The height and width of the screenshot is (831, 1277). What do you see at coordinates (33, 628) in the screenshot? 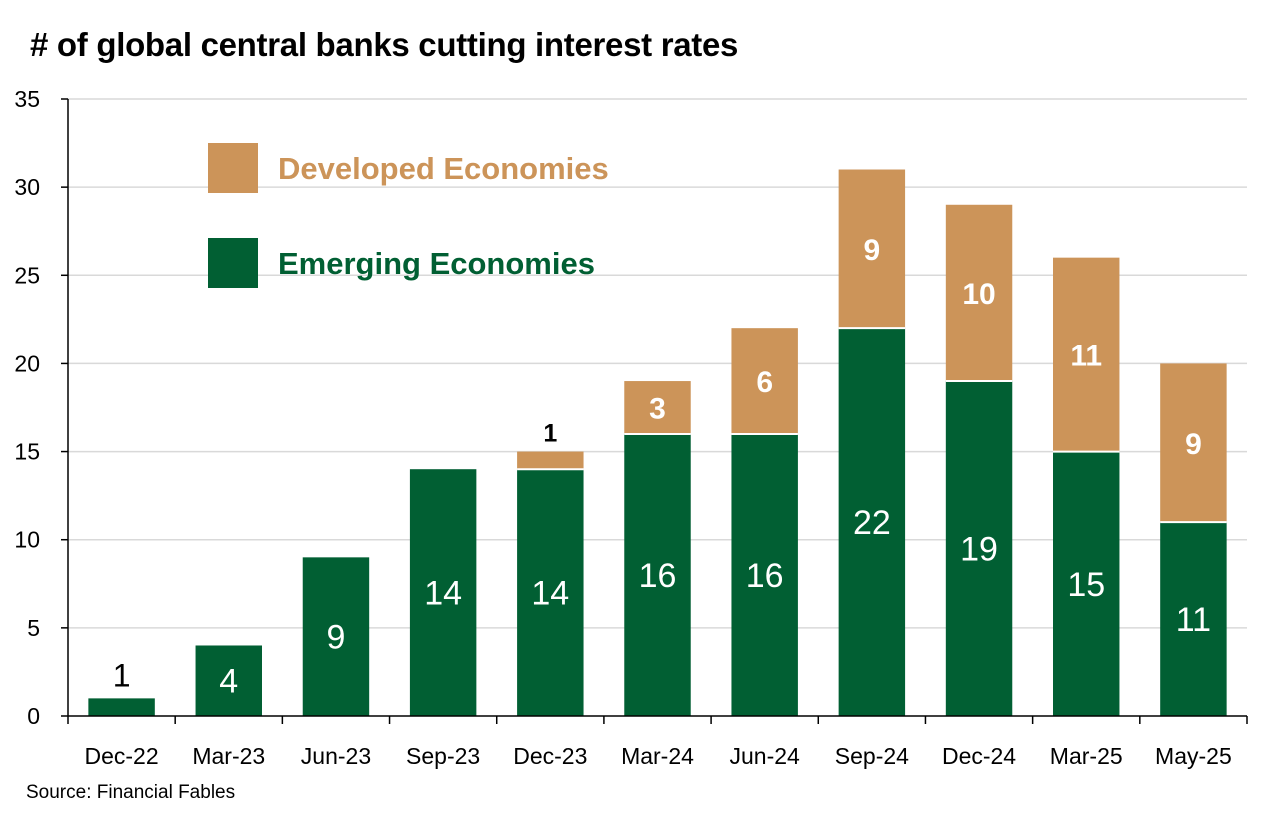
I see `y-tick-label: 5` at bounding box center [33, 628].